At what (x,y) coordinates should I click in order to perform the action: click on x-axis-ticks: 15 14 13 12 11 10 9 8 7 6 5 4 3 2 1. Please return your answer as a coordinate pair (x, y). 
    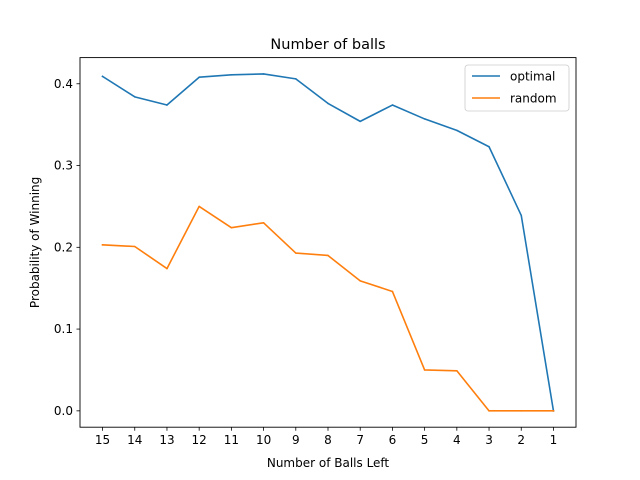
    Looking at the image, I should click on (326, 437).